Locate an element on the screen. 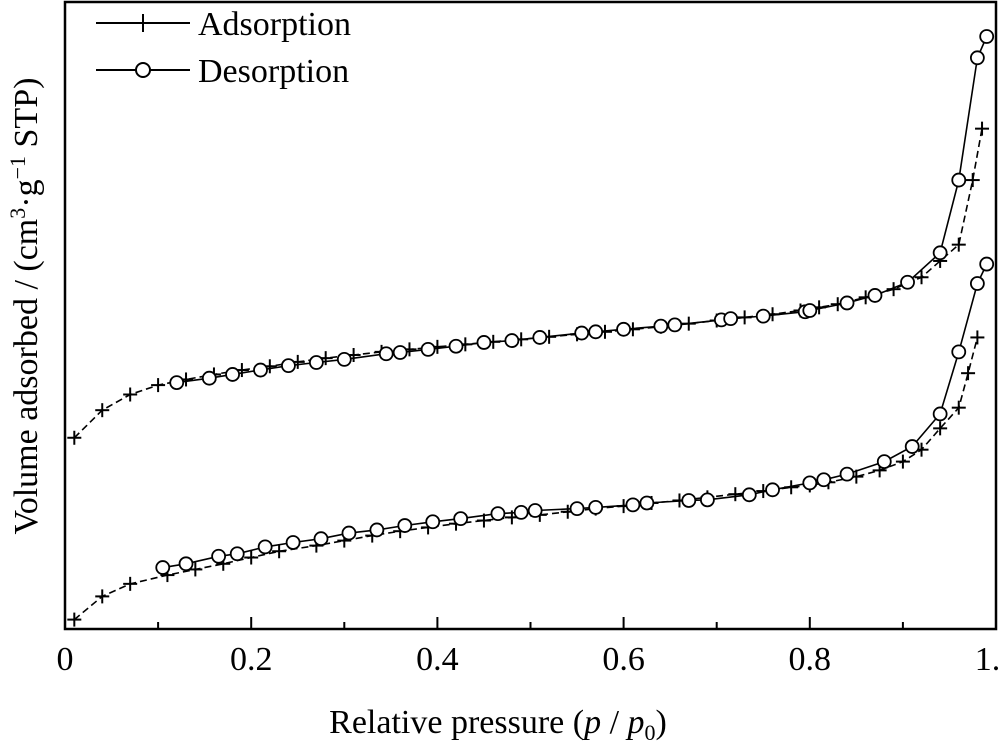  y-axis-label: Volume adsorbed / (cm3·g−1 STP) is located at coordinates (25, 306).